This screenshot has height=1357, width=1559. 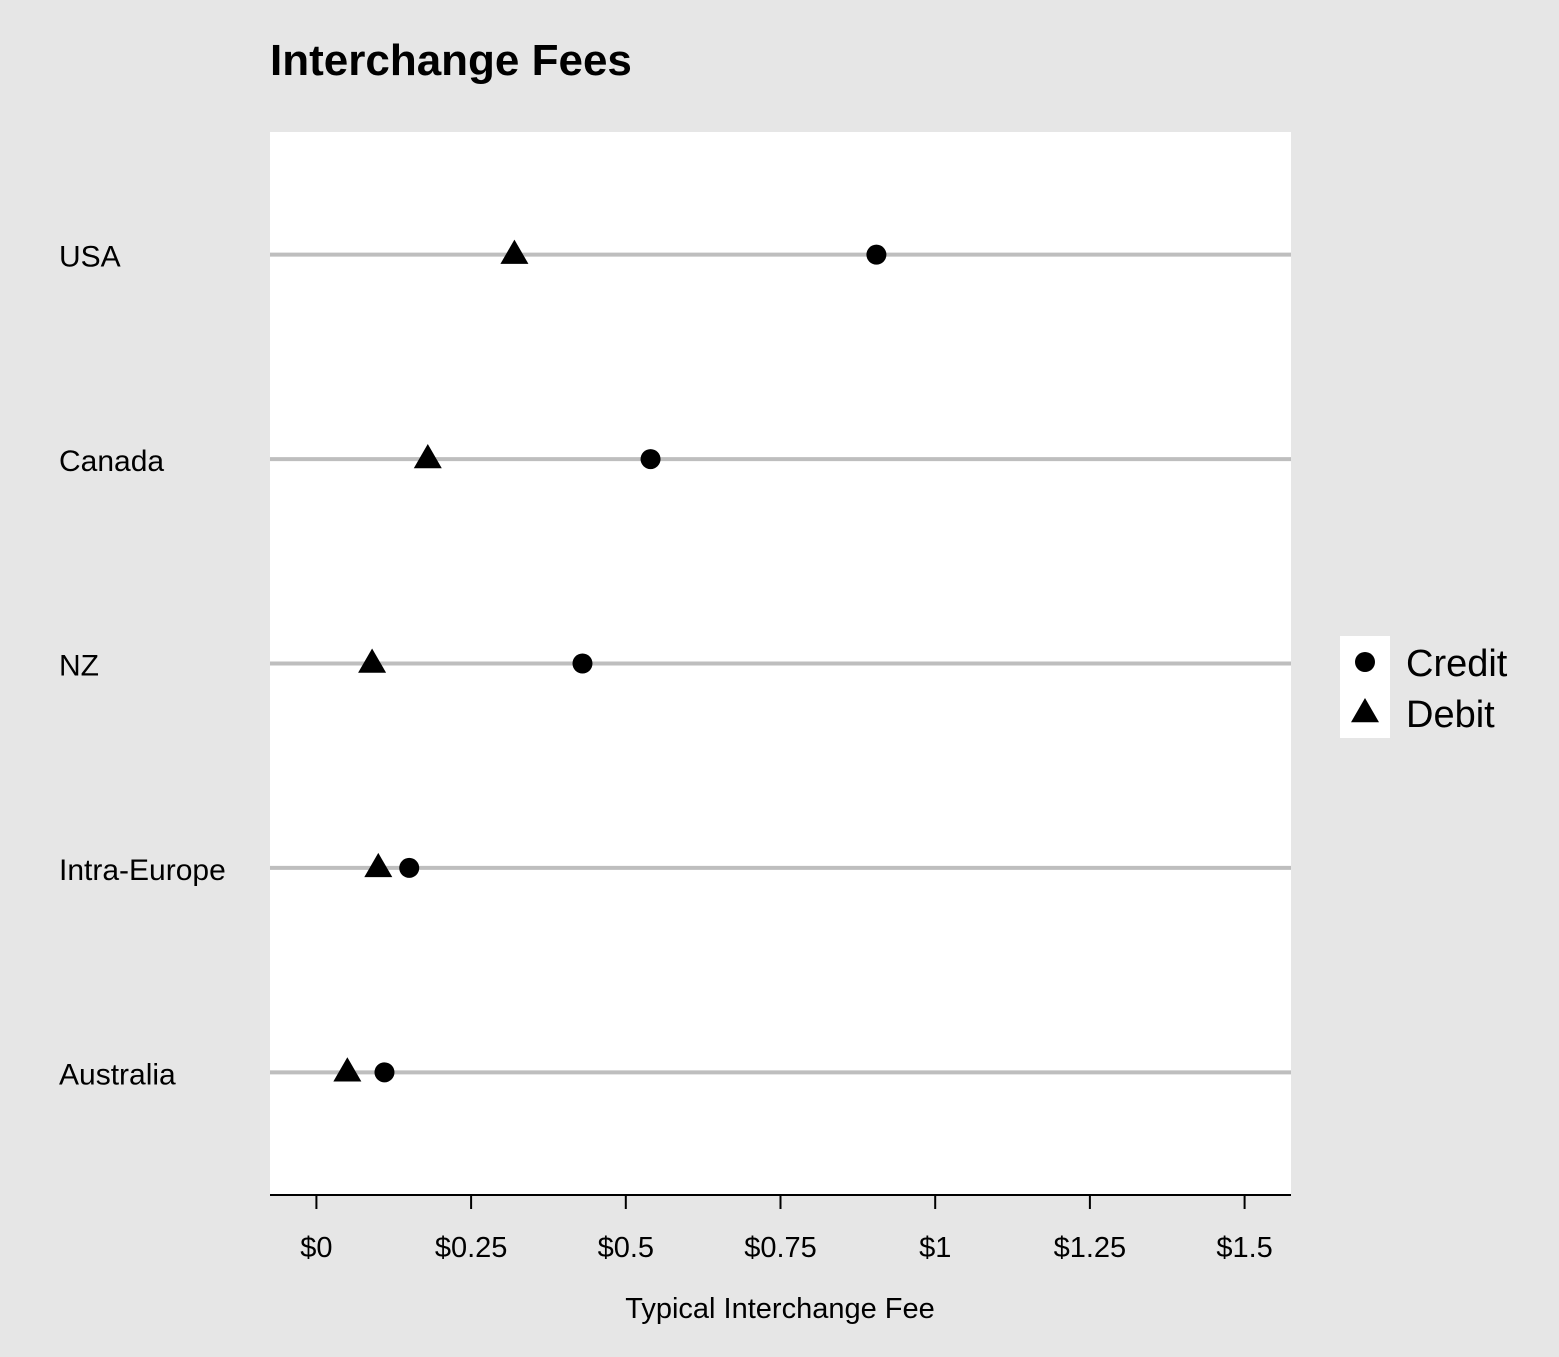 I want to click on legend-marker-debit, so click(x=1365, y=710).